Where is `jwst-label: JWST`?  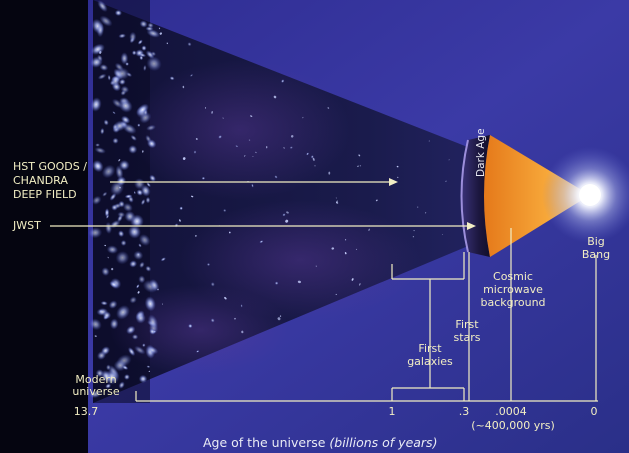 jwst-label: JWST is located at coordinates (27, 225).